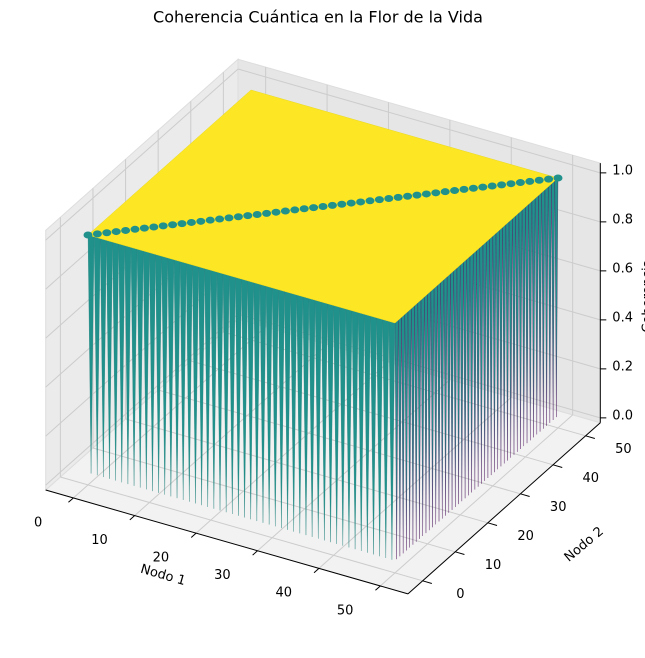 Image resolution: width=645 pixels, height=658 pixels. What do you see at coordinates (38, 522) in the screenshot?
I see `x-tick-label: 0` at bounding box center [38, 522].